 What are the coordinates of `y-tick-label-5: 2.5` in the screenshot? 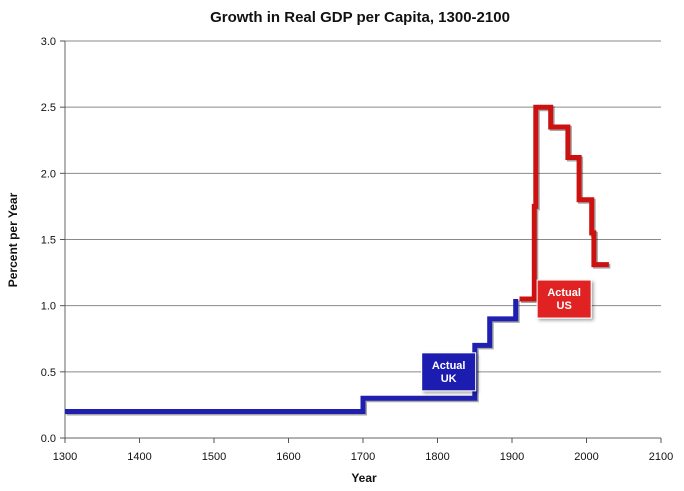 It's located at (48, 108).